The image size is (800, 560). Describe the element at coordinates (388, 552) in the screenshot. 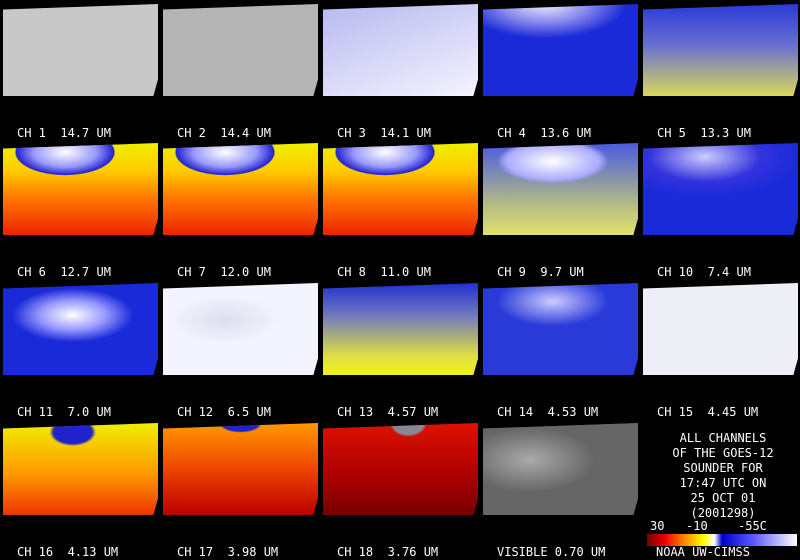

I see `channel-label: CH 18 3.76 UM` at that location.